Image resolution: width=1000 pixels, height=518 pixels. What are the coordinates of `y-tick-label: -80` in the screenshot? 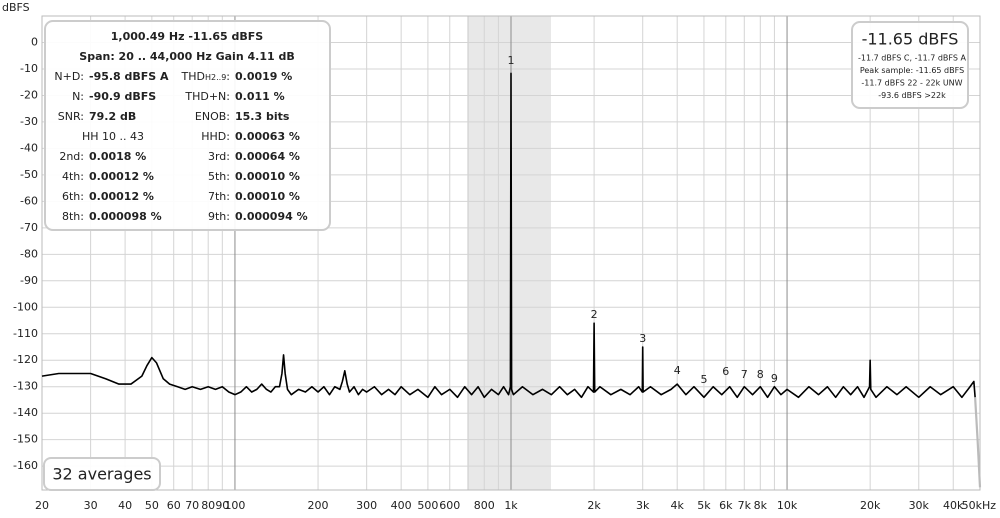 It's located at (29, 253).